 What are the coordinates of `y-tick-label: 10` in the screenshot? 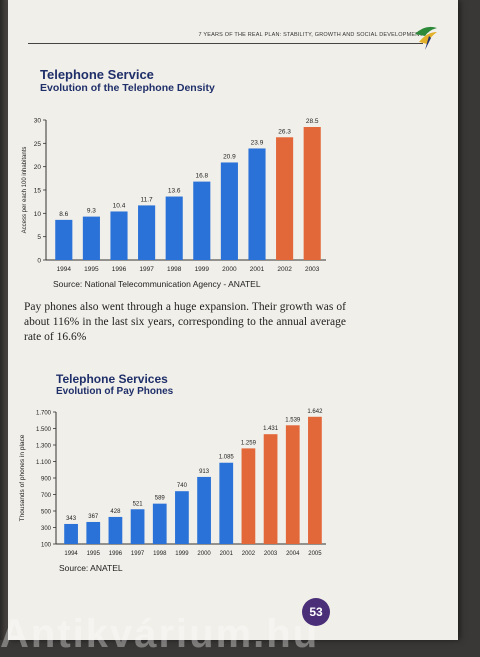 It's located at (38, 214).